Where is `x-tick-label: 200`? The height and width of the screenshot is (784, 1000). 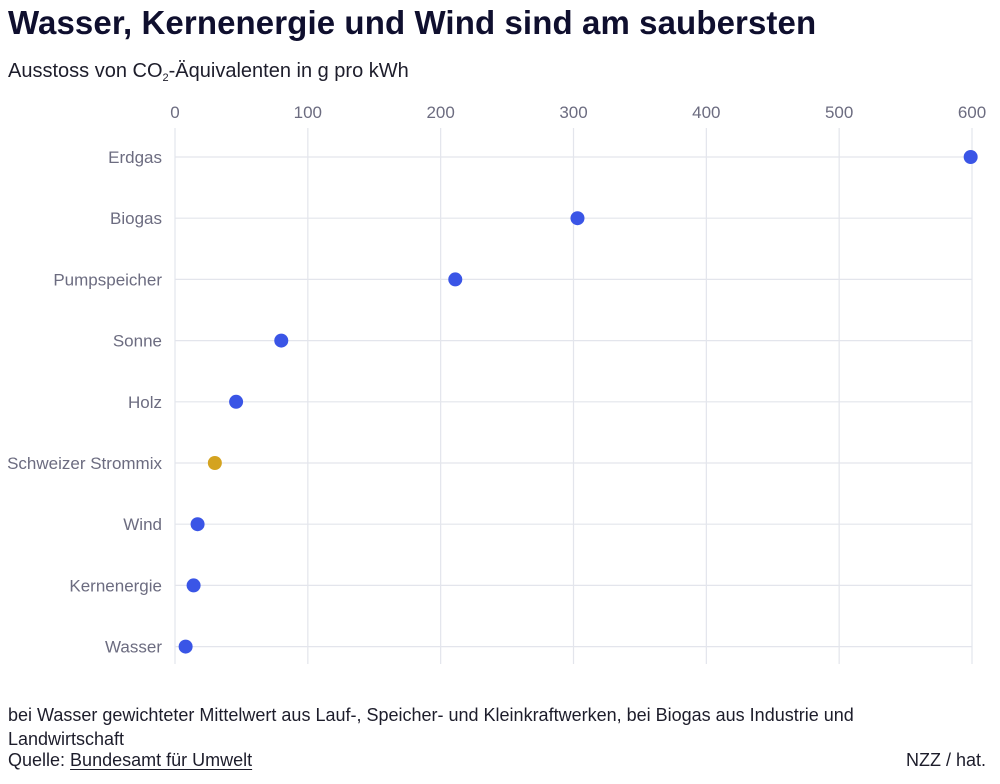
x-tick-label: 200 is located at coordinates (440, 112).